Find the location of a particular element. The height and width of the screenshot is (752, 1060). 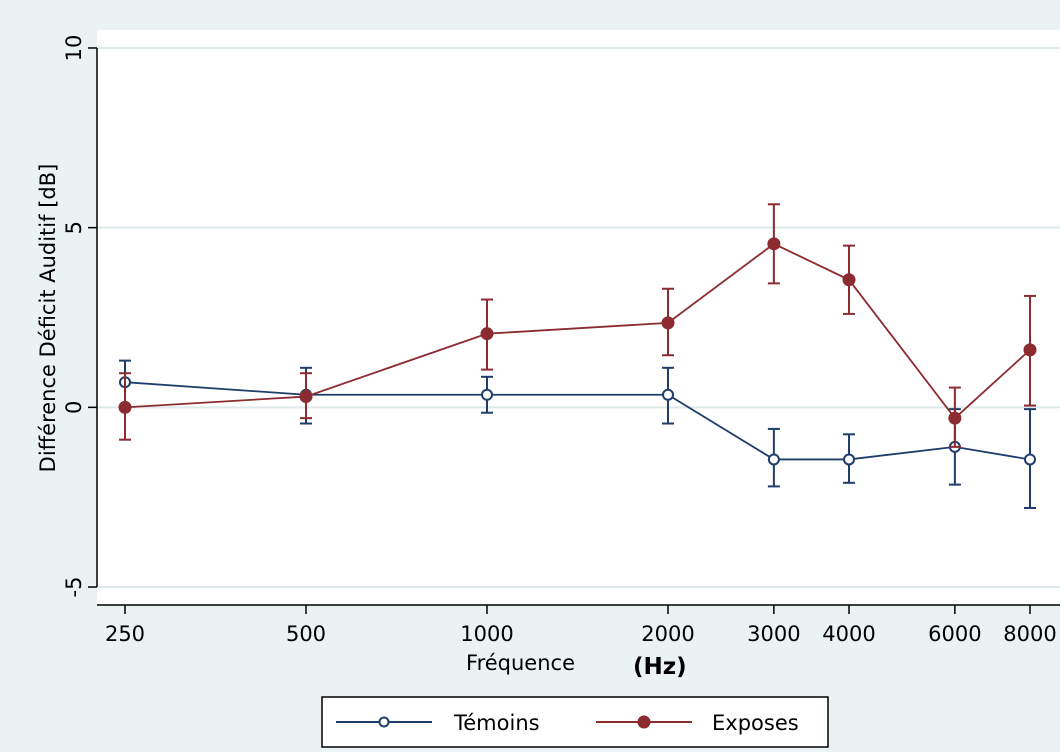

y-tick-label: 10 is located at coordinates (74, 48).